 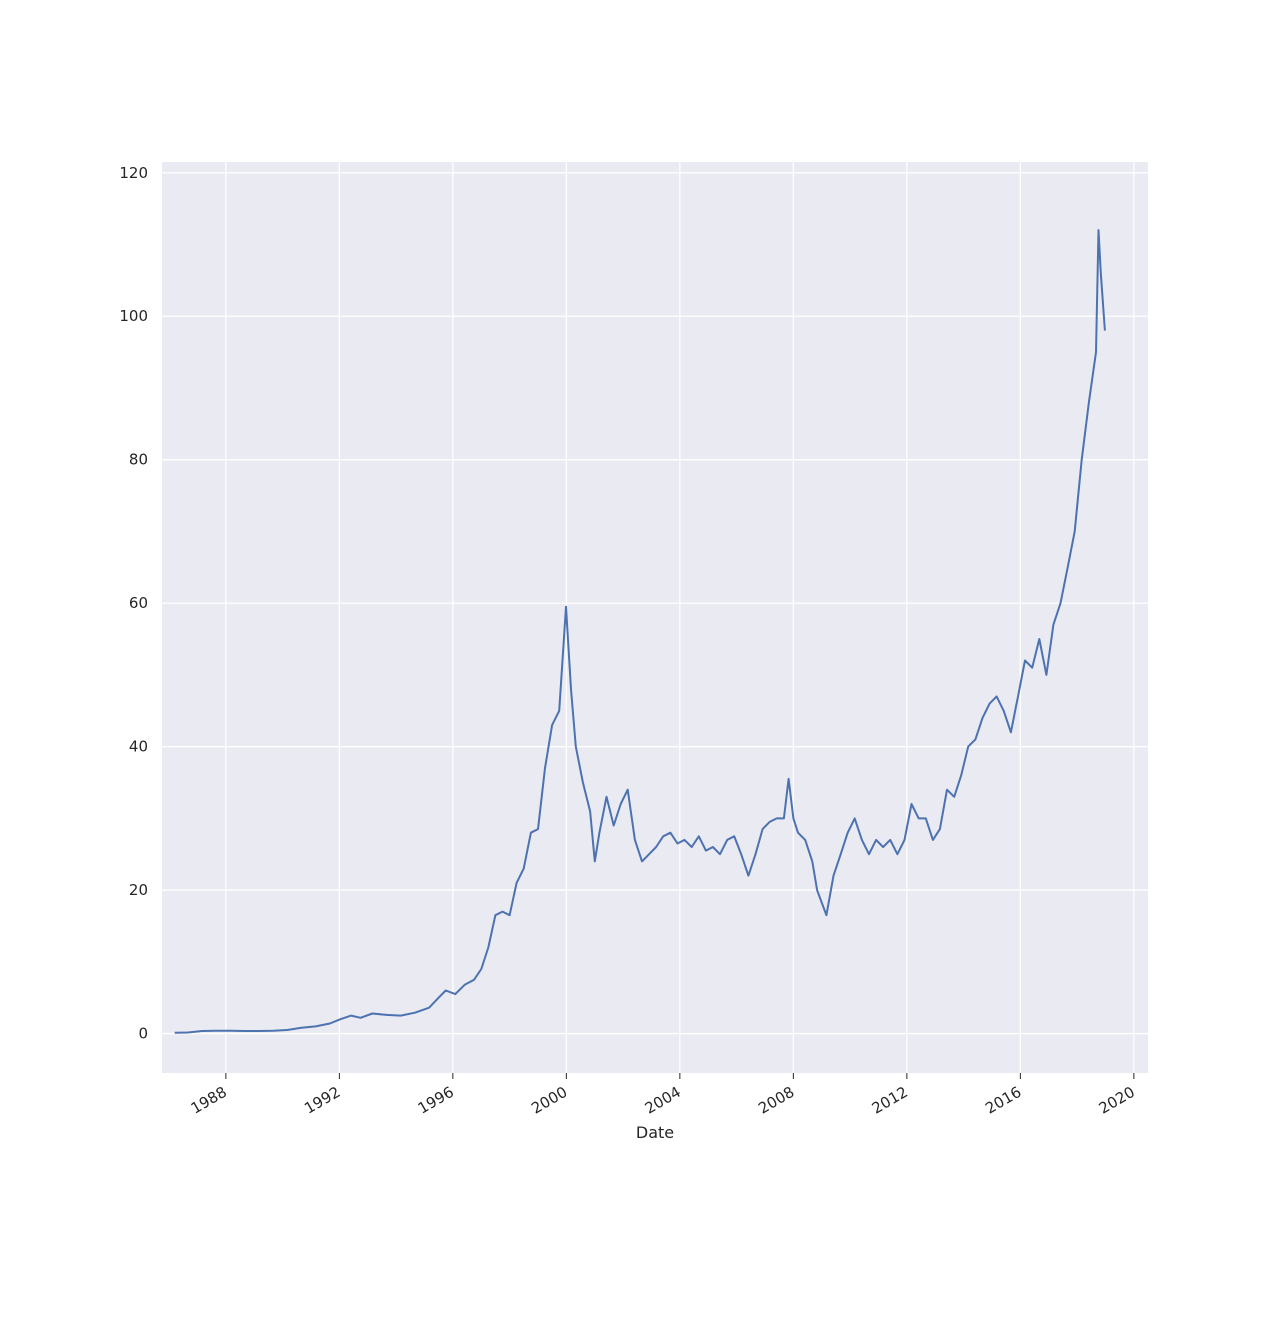 What do you see at coordinates (890, 1100) in the screenshot?
I see `x-tick-label: 2012` at bounding box center [890, 1100].